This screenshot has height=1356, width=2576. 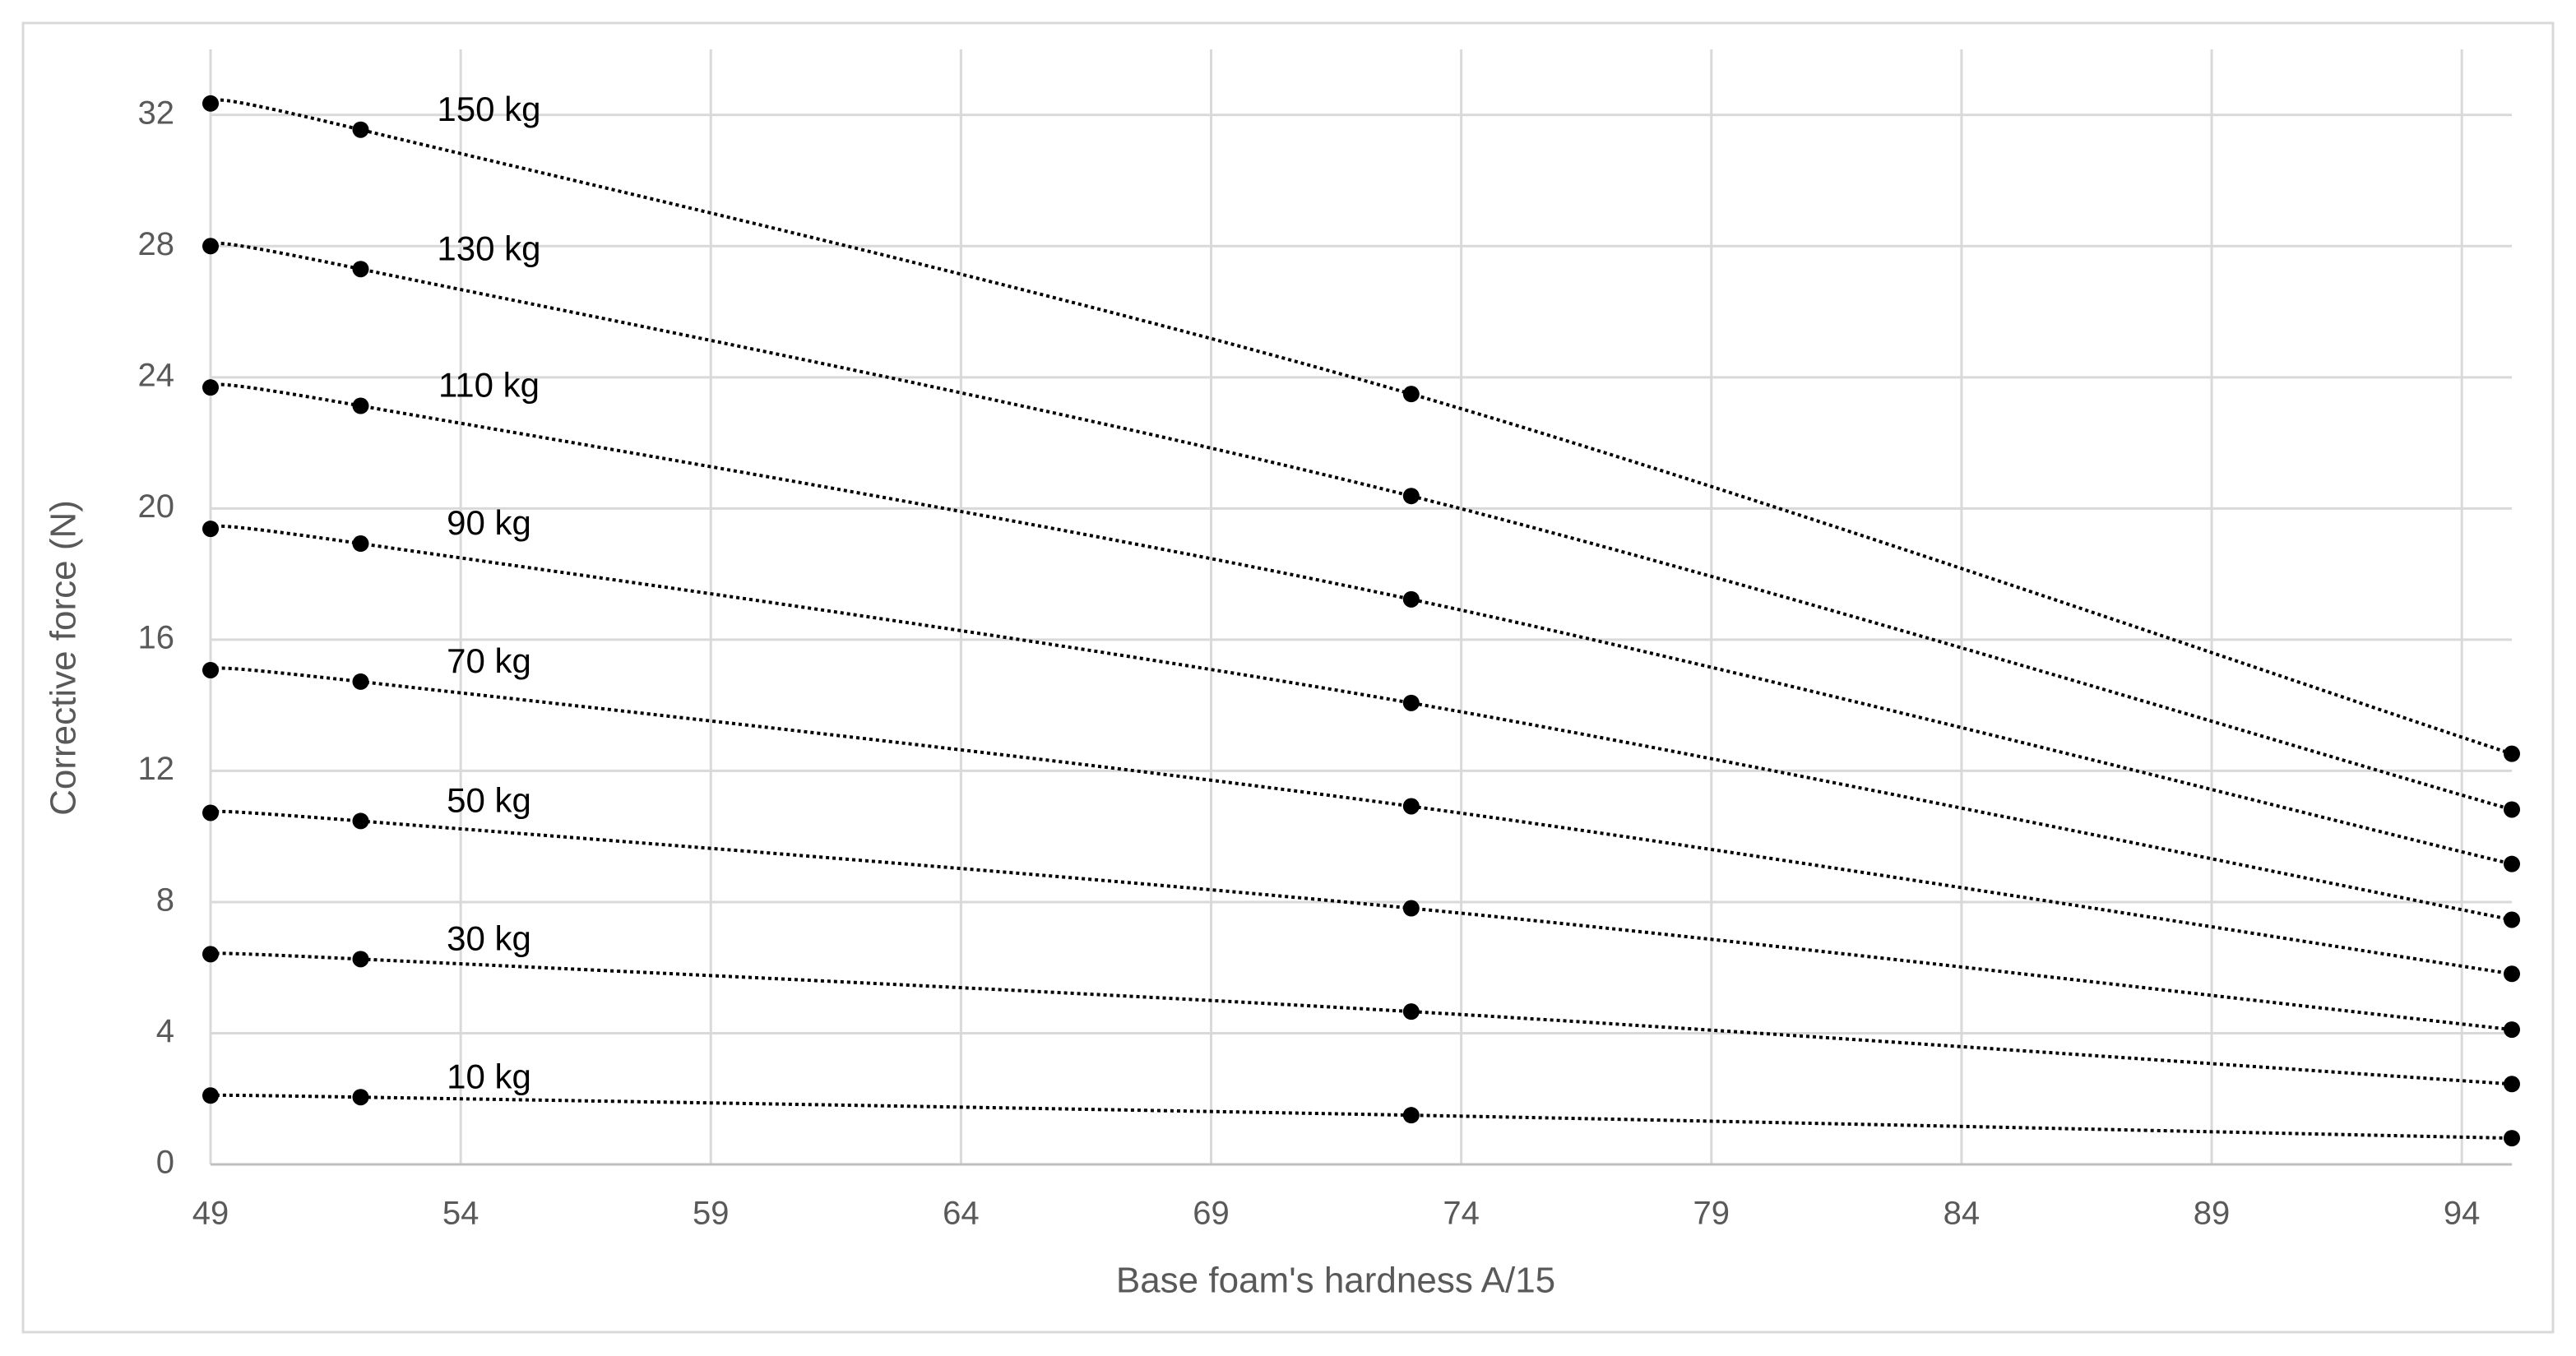 I want to click on x-tick-label: 89, so click(x=2212, y=1214).